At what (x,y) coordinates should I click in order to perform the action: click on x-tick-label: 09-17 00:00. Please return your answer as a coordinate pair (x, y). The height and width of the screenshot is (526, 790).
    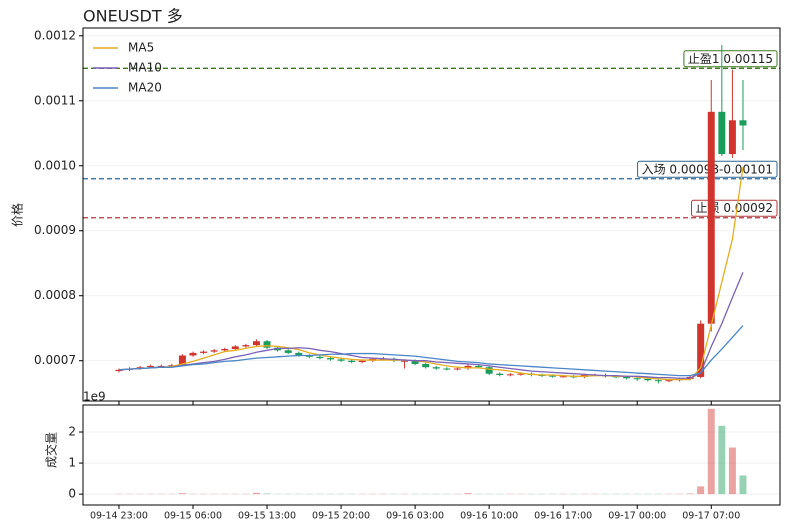
    Looking at the image, I should click on (637, 516).